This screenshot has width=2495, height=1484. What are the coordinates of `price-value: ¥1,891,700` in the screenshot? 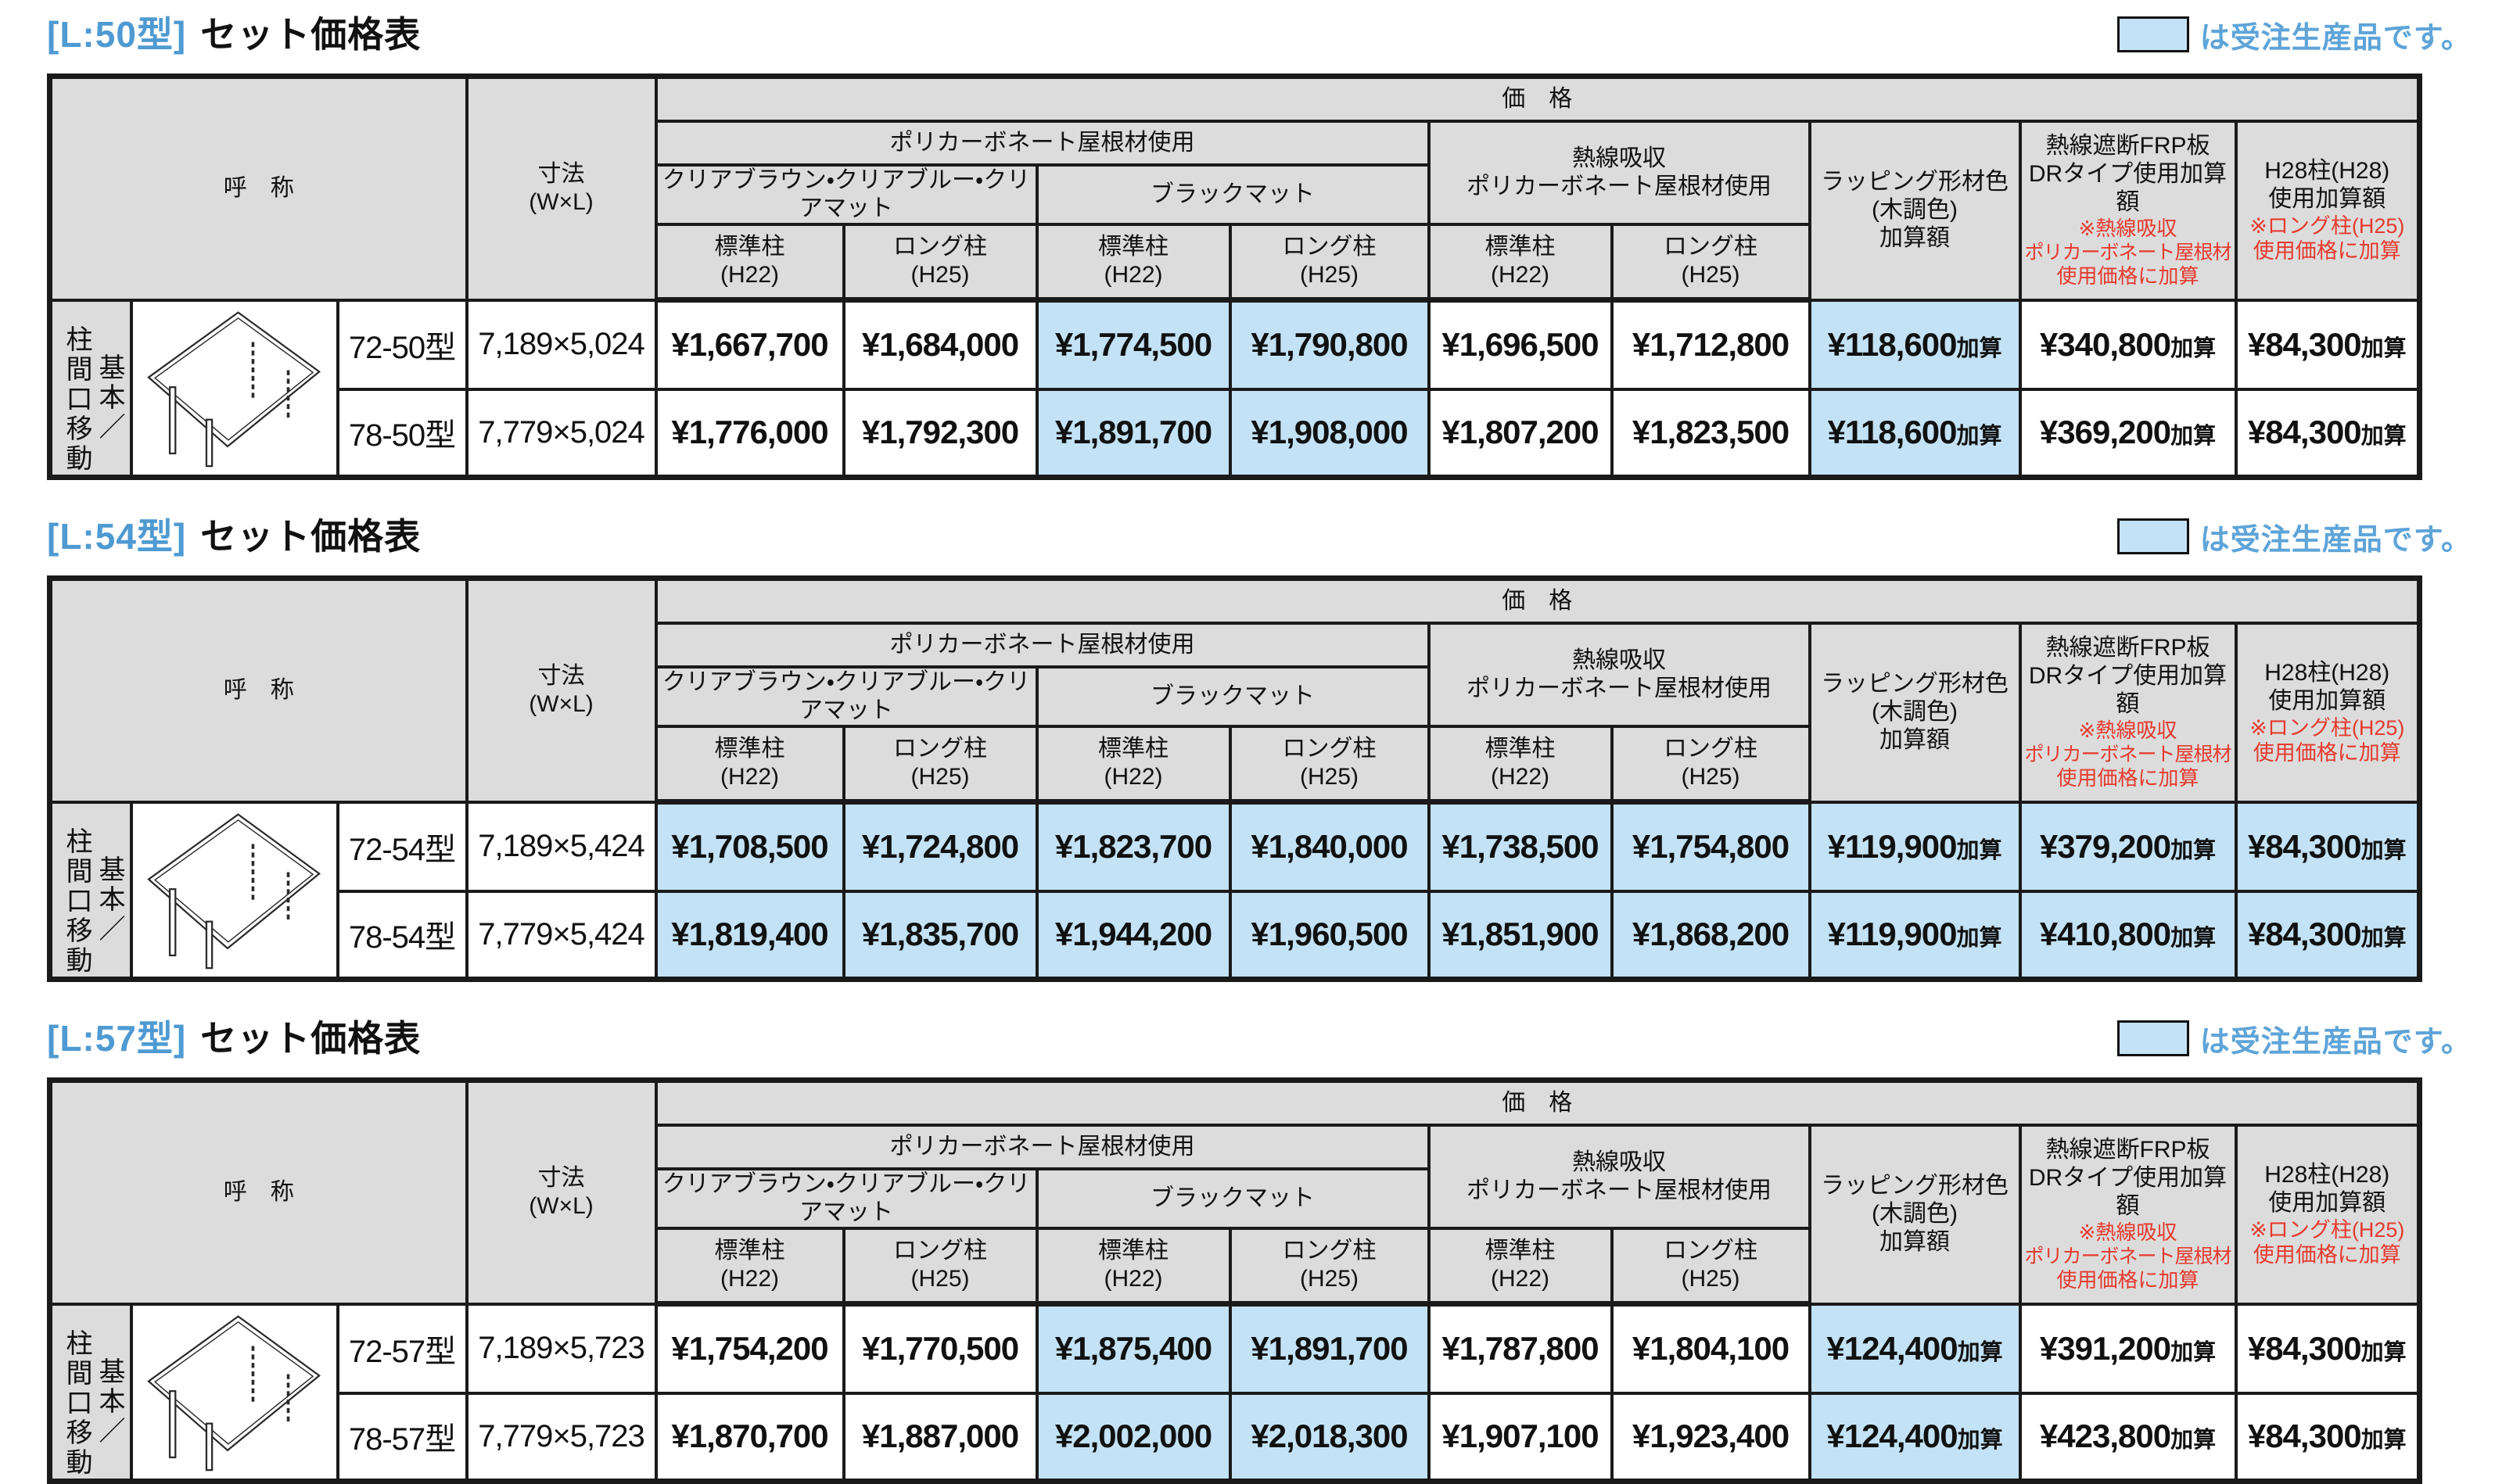 It's located at (1133, 432).